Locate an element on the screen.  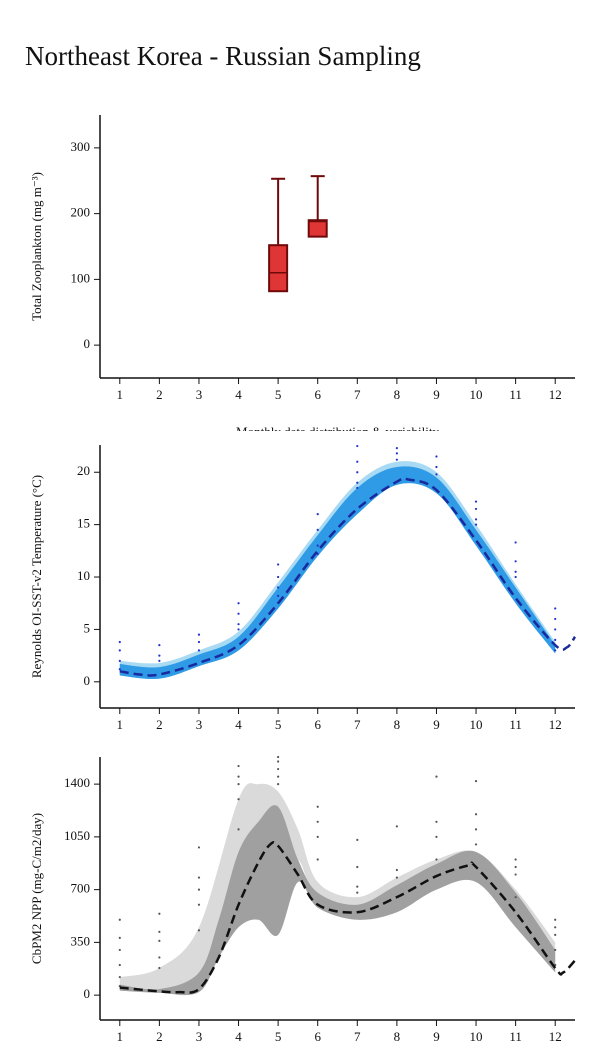
x-tick-label: 4 is located at coordinates (238, 724).